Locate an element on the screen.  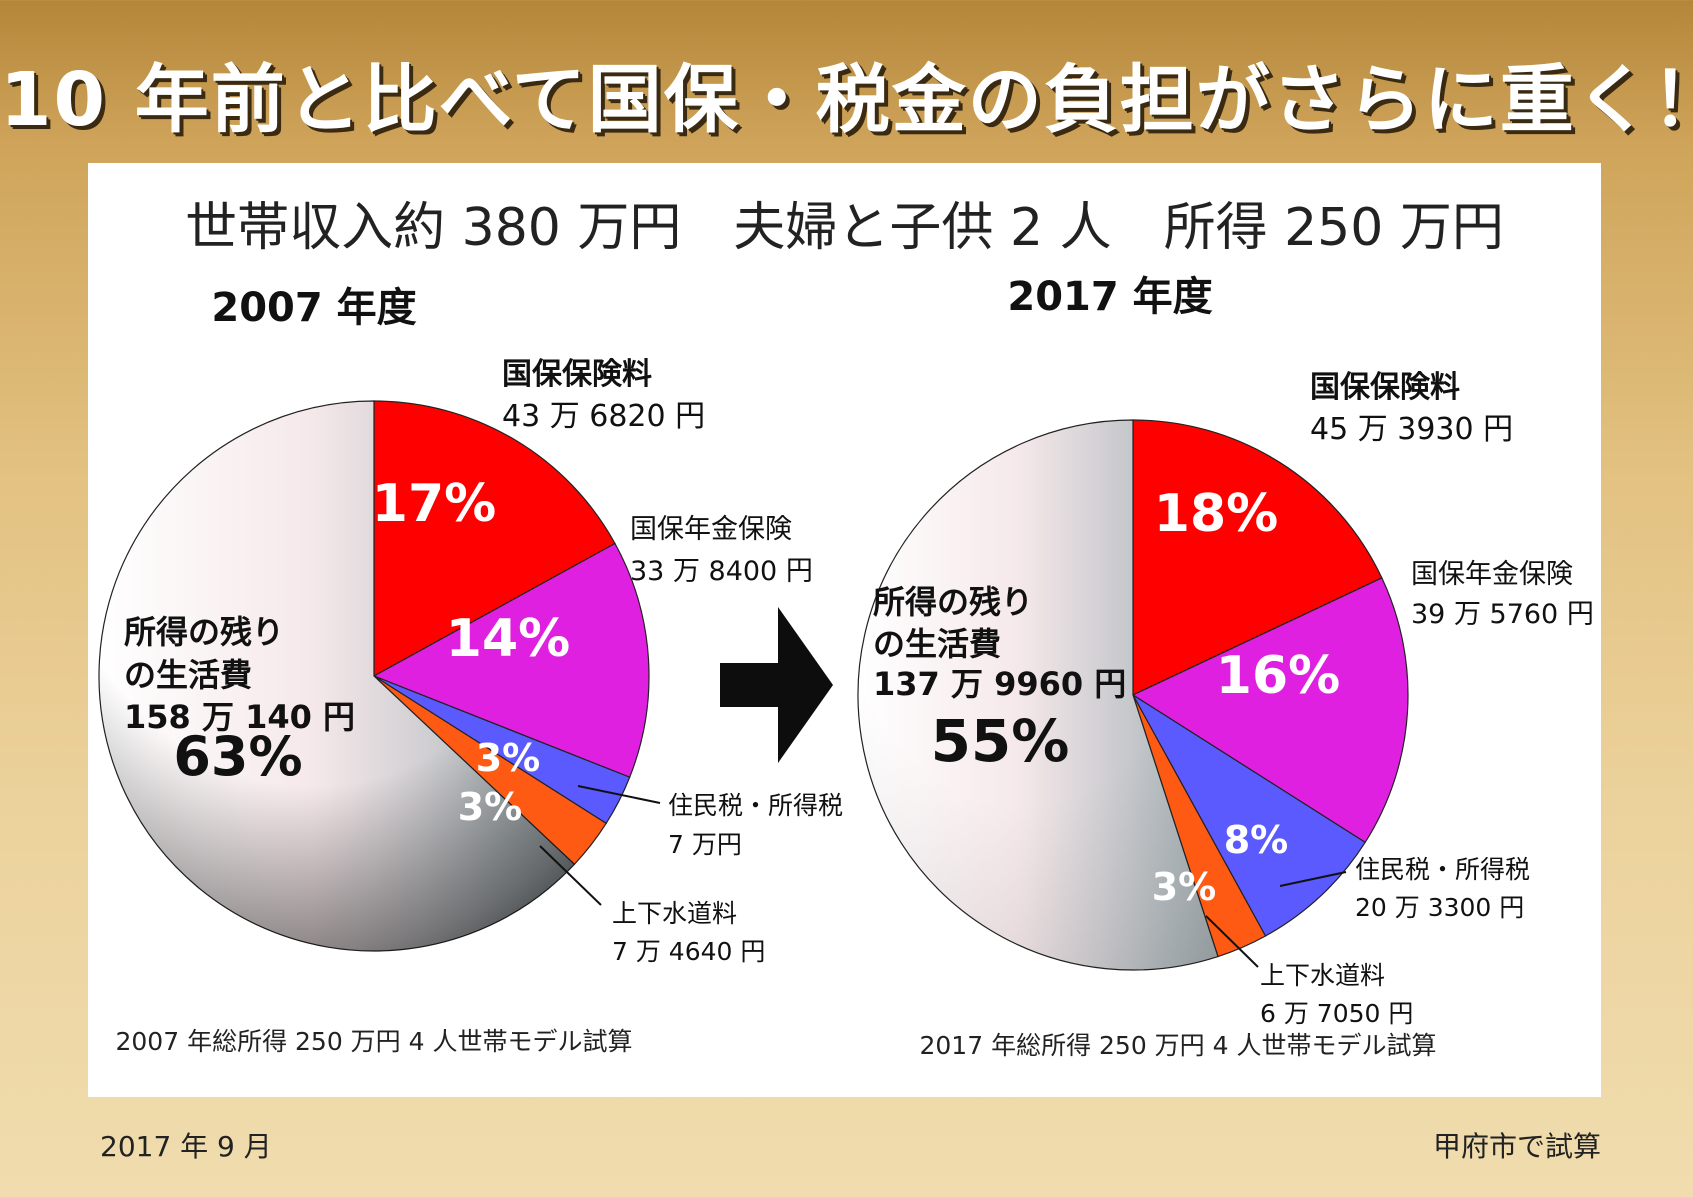
slice-value-label: 43 万 6820 円 is located at coordinates (603, 416).